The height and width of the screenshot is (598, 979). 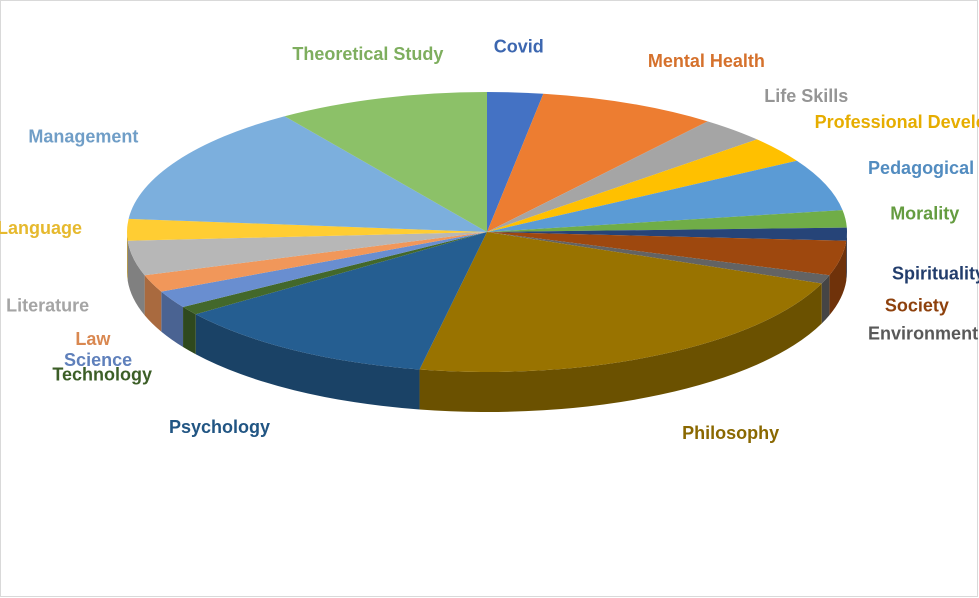 What do you see at coordinates (219, 427) in the screenshot?
I see `slice-label: Psychology` at bounding box center [219, 427].